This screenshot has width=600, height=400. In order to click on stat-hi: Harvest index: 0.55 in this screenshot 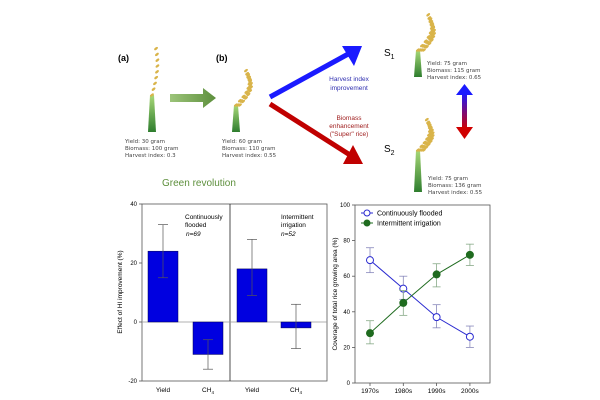, I will do `click(249, 156)`.